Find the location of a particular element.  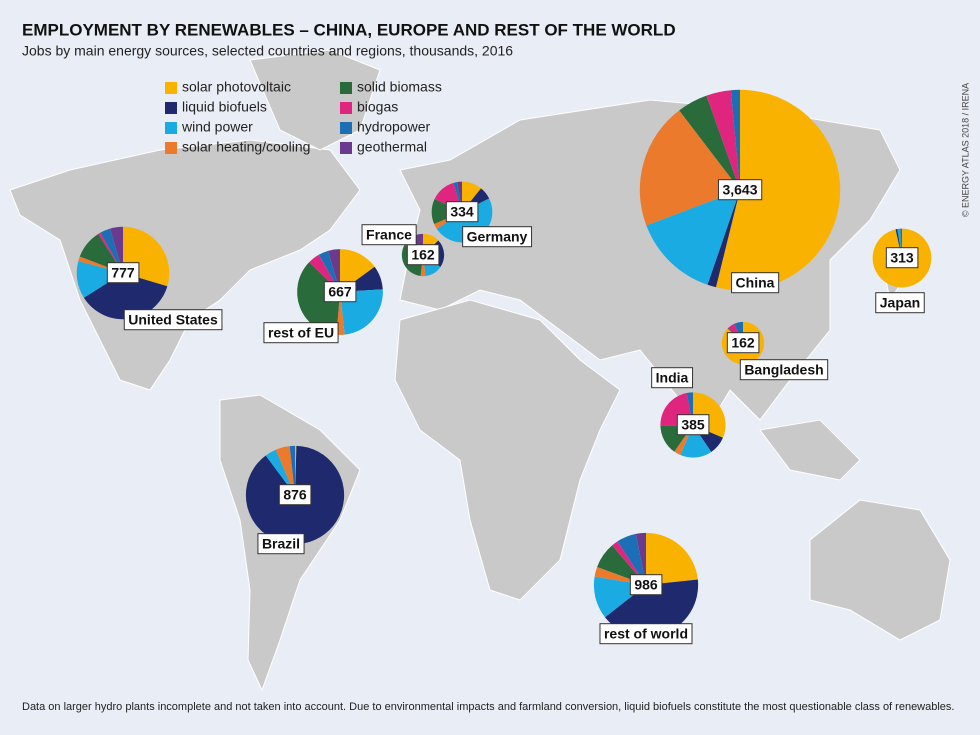

pie-name: China is located at coordinates (755, 283).